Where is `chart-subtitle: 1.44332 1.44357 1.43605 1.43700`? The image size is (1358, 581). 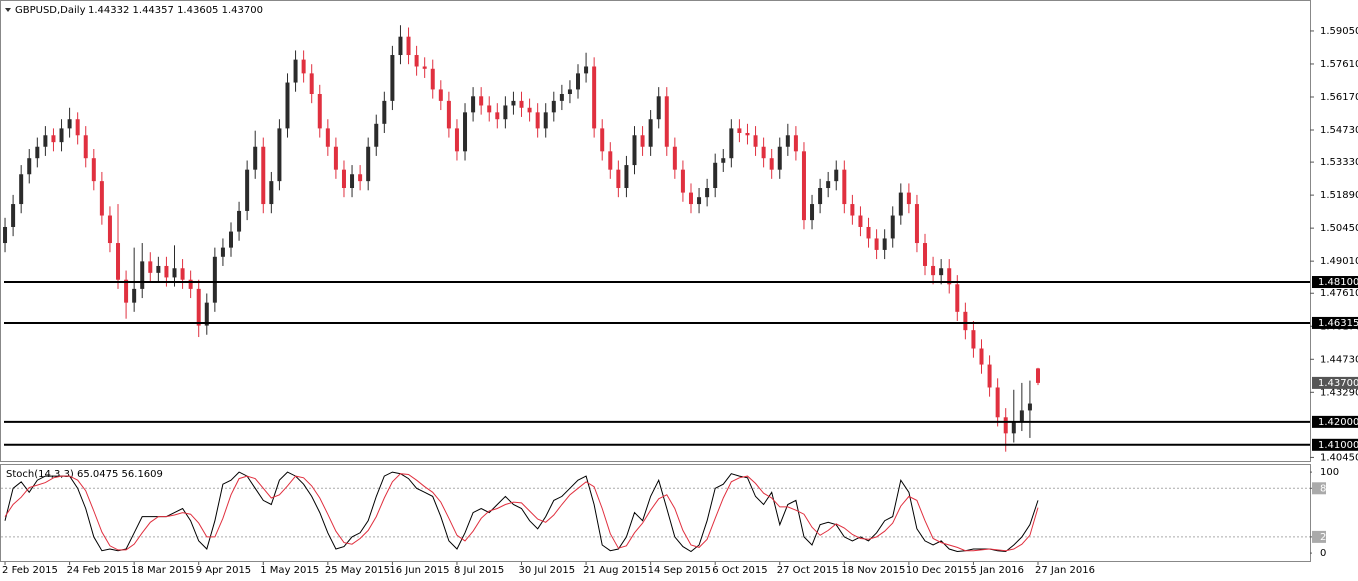
chart-subtitle: 1.44332 1.44357 1.43605 1.43700 is located at coordinates (175, 10).